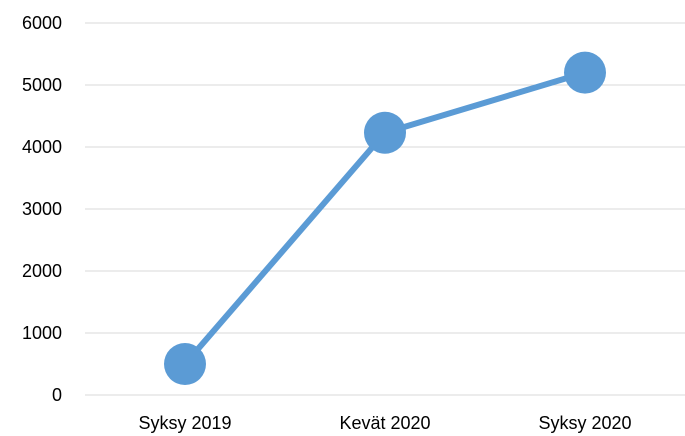 The height and width of the screenshot is (436, 685). What do you see at coordinates (42, 271) in the screenshot?
I see `y-tick-label: 2000` at bounding box center [42, 271].